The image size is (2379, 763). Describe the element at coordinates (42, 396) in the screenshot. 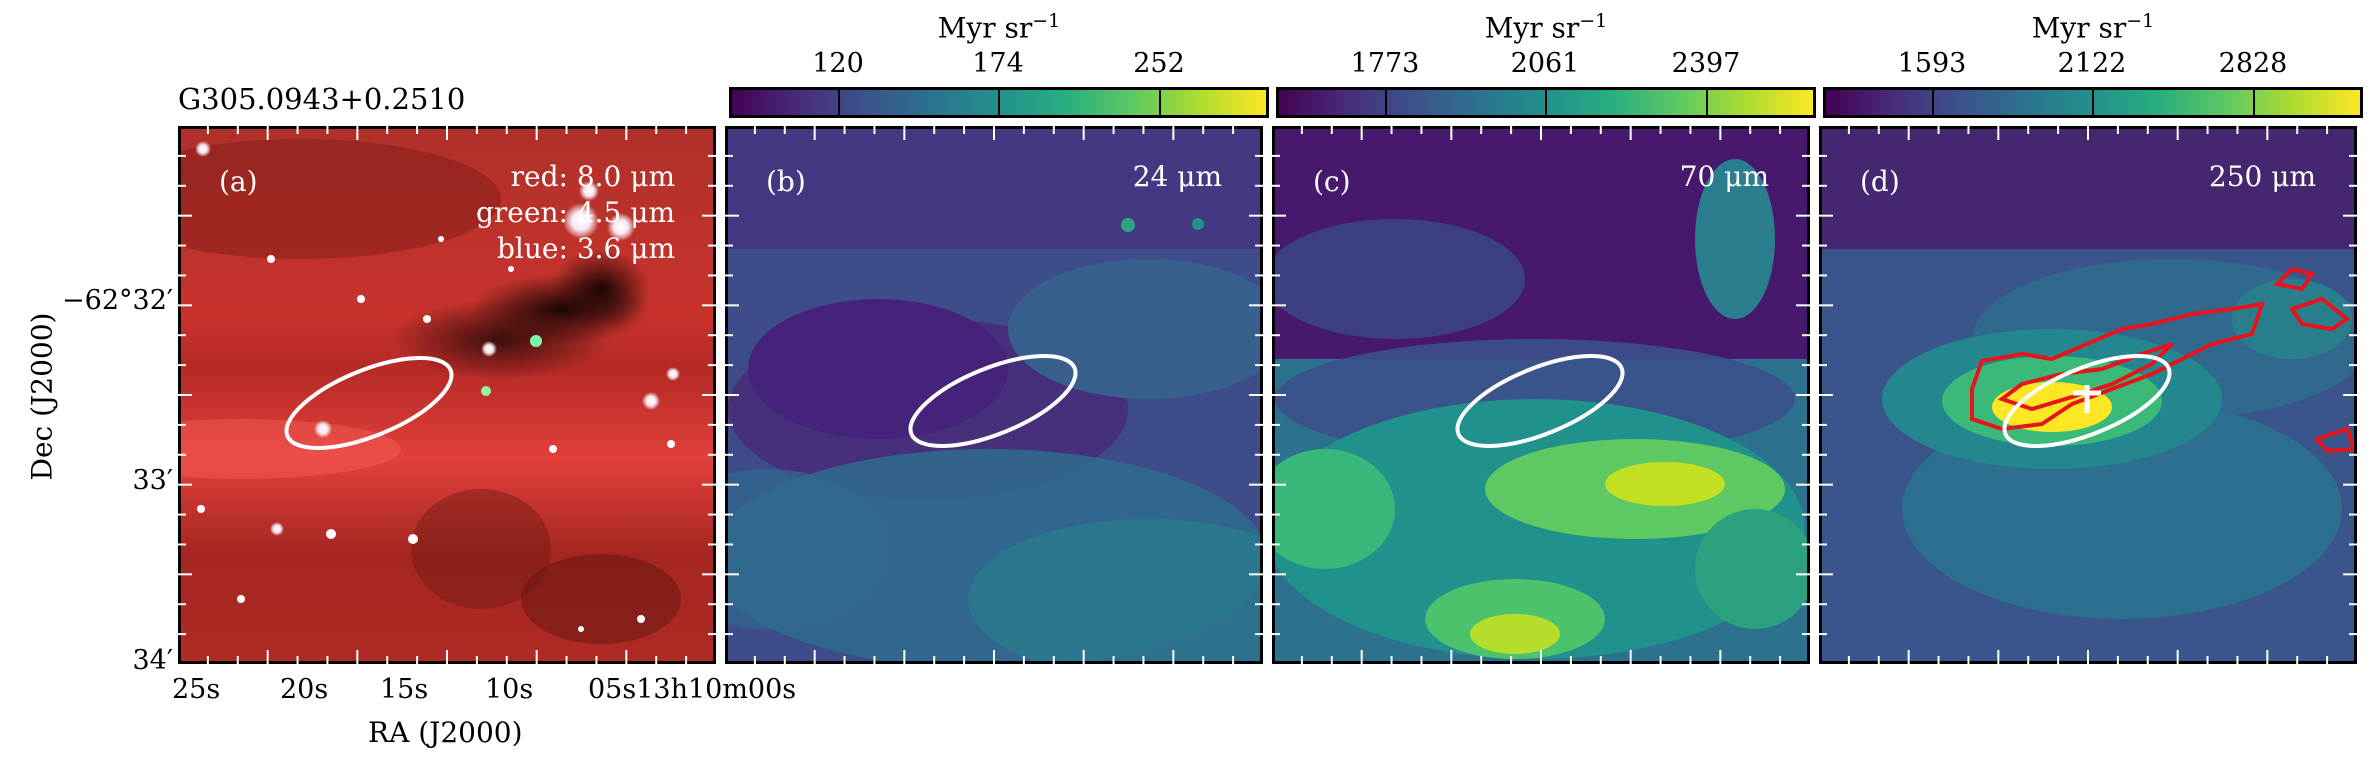

I see `y-axis-label: Dec (J2000)` at that location.